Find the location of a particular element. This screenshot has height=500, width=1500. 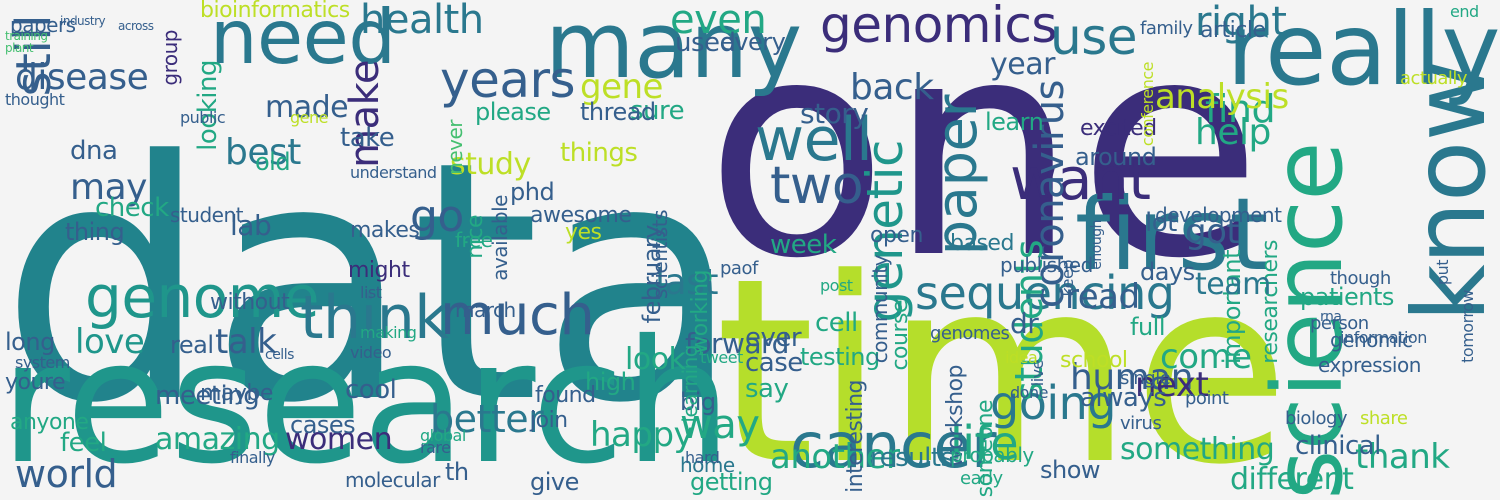

word-excited: excited is located at coordinates (1118, 128).